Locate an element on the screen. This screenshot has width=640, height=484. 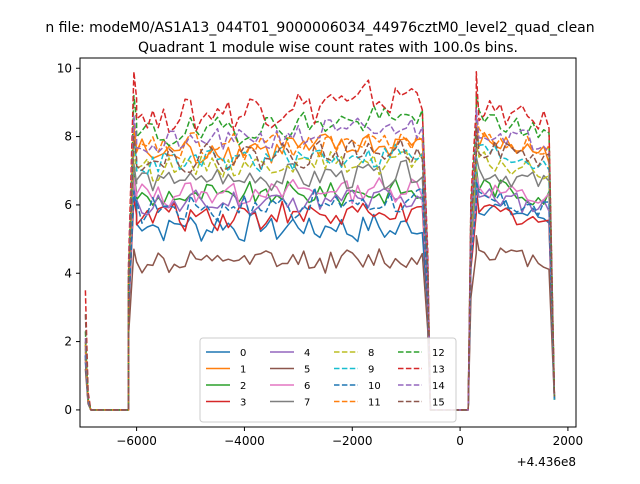
legend-label: 15 is located at coordinates (438, 403).